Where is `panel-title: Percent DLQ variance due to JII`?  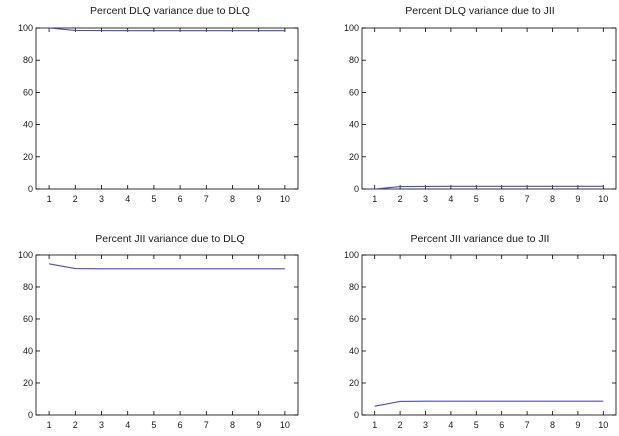 panel-title: Percent DLQ variance due to JII is located at coordinates (479, 11).